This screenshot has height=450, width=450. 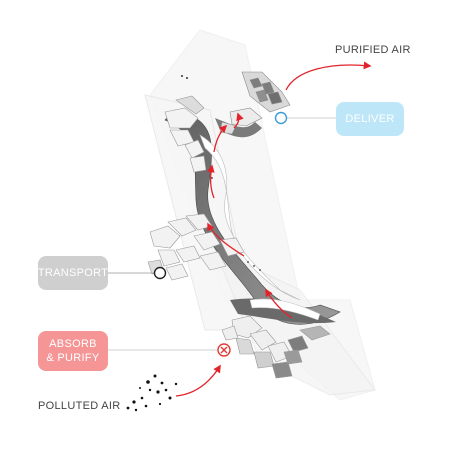 I want to click on absorb-badge-line2: & PURIFY, so click(x=73, y=358).